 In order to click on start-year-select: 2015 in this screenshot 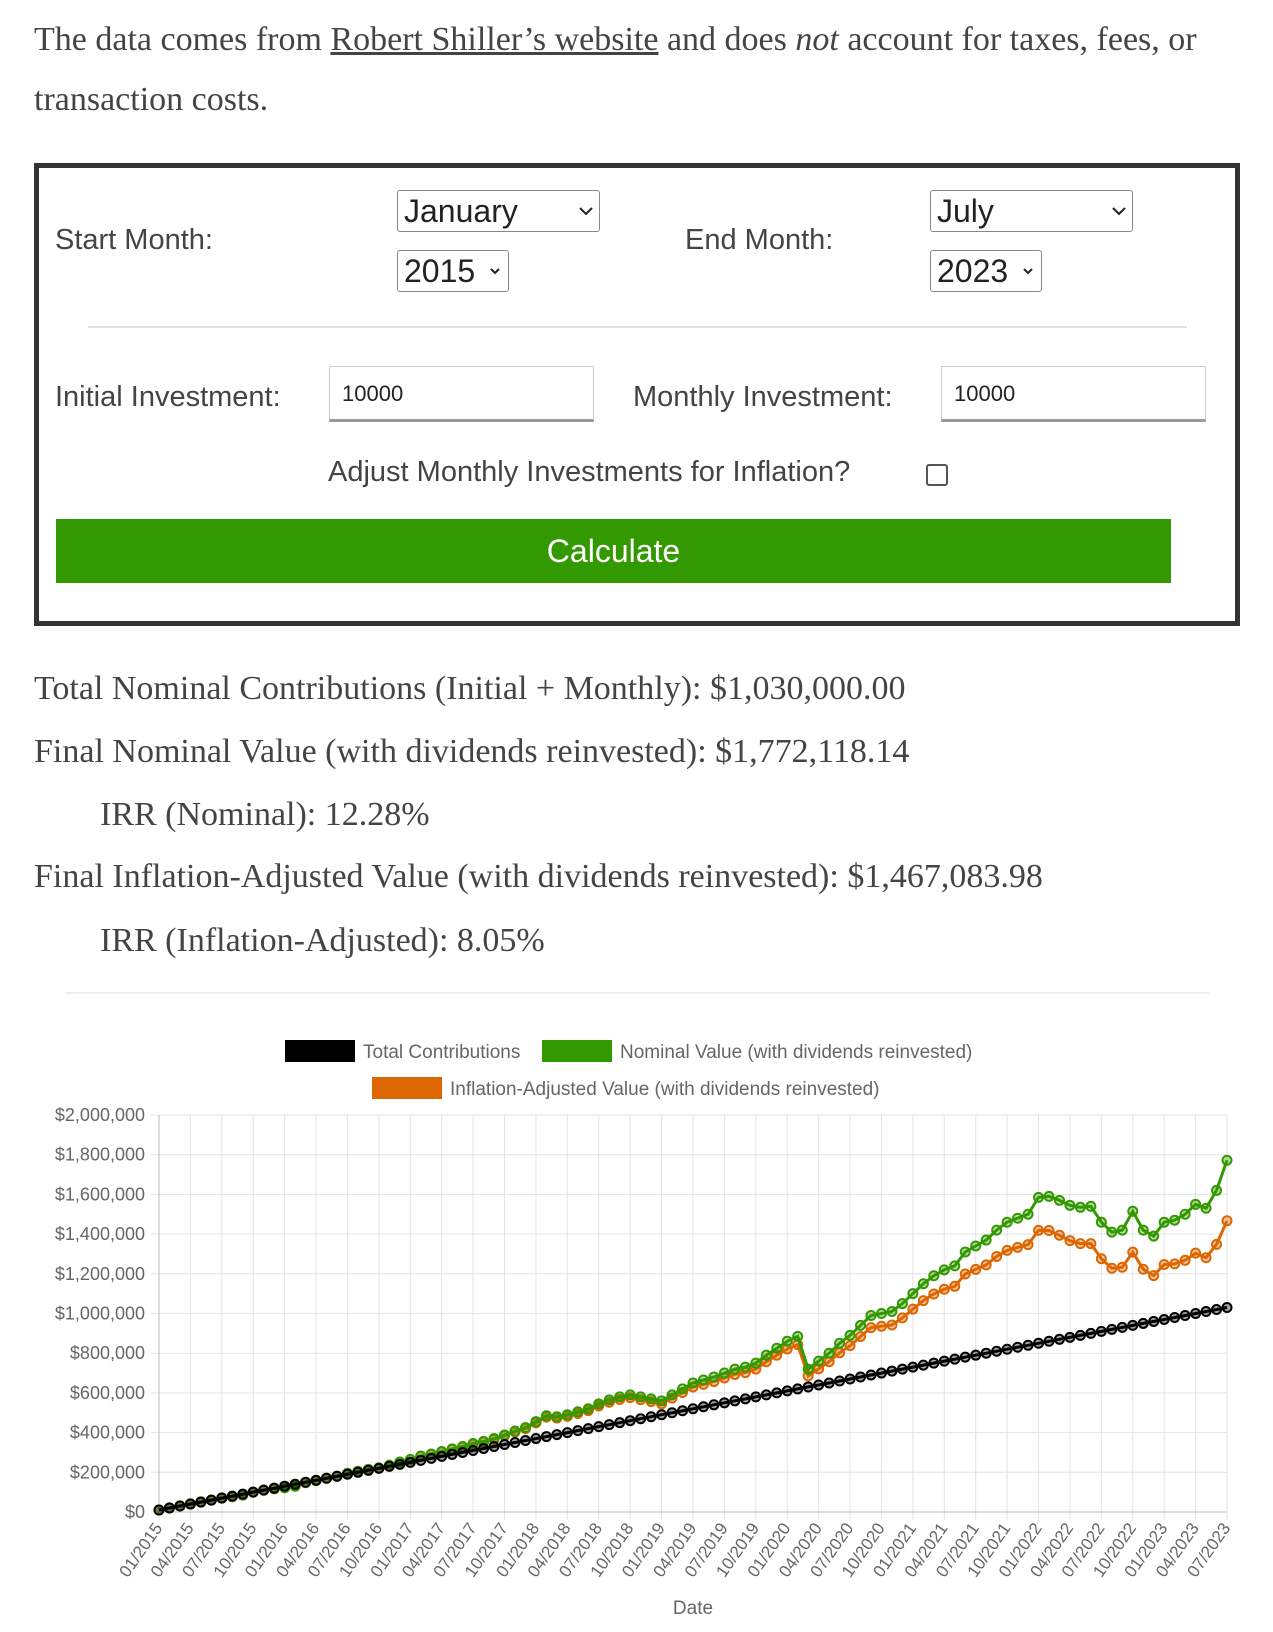, I will do `click(453, 271)`.